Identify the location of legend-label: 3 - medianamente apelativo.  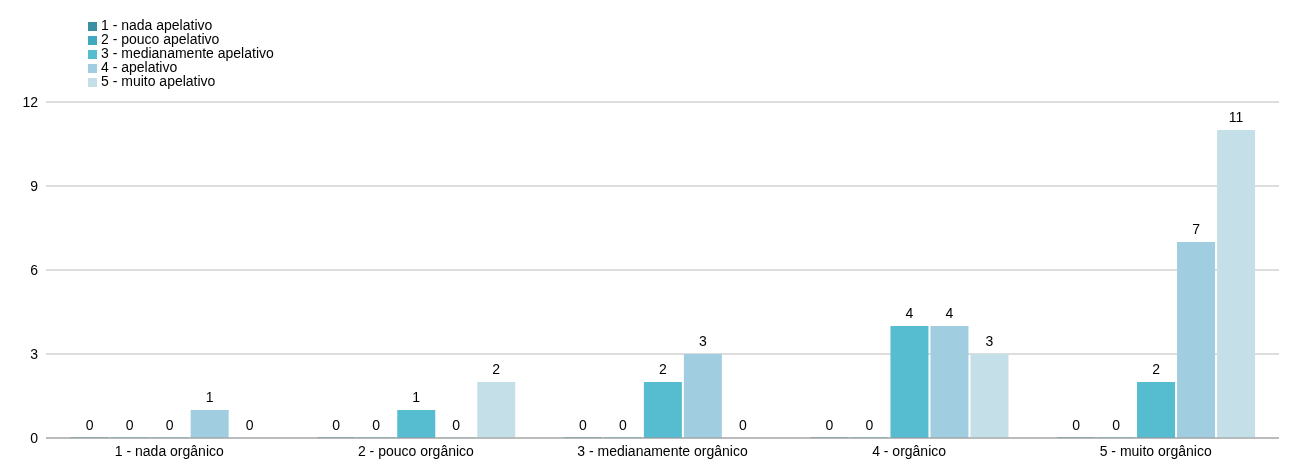
(187, 53).